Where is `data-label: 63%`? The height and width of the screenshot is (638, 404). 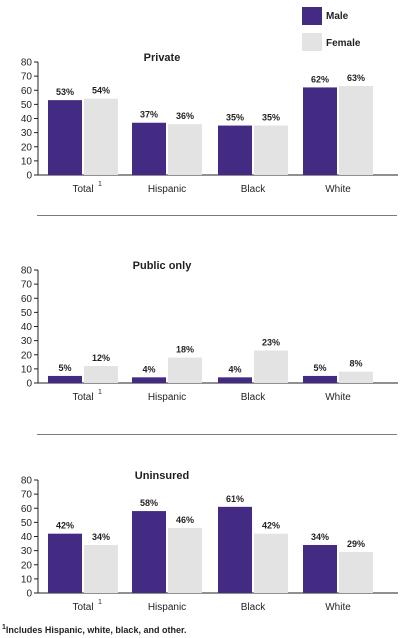
data-label: 63% is located at coordinates (356, 78).